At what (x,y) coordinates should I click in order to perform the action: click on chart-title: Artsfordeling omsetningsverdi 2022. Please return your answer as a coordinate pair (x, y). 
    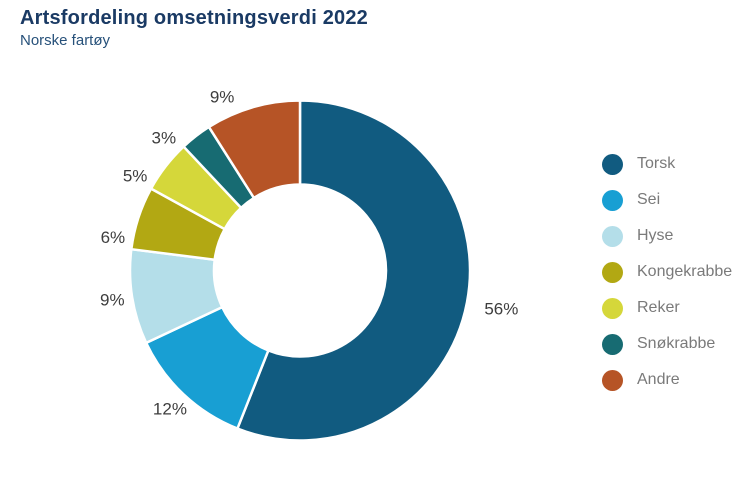
    Looking at the image, I should click on (194, 18).